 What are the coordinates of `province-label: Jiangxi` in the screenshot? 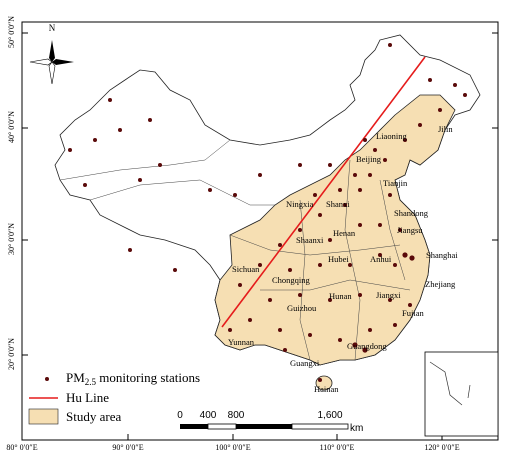 It's located at (388, 295).